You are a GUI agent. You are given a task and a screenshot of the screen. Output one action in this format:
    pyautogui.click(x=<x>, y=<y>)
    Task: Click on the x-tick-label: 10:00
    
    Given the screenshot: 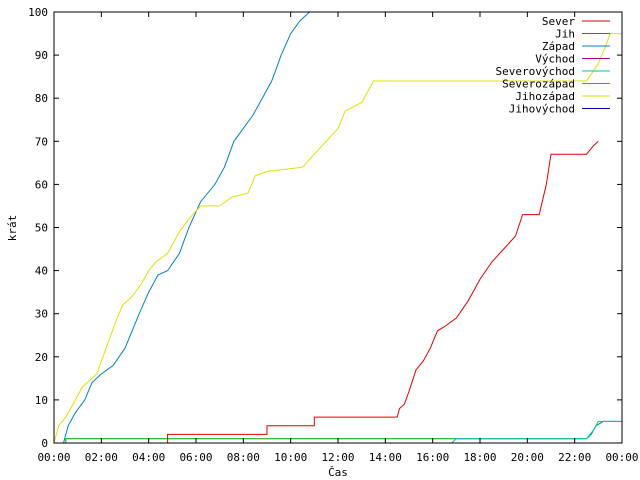 What is the action you would take?
    pyautogui.click(x=290, y=457)
    